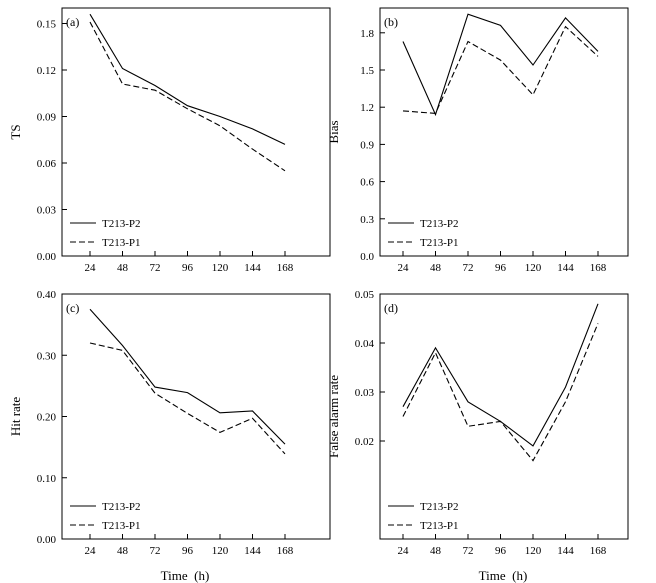 The height and width of the screenshot is (583, 656). What do you see at coordinates (365, 344) in the screenshot?
I see `y-tick-label: 0.04` at bounding box center [365, 344].